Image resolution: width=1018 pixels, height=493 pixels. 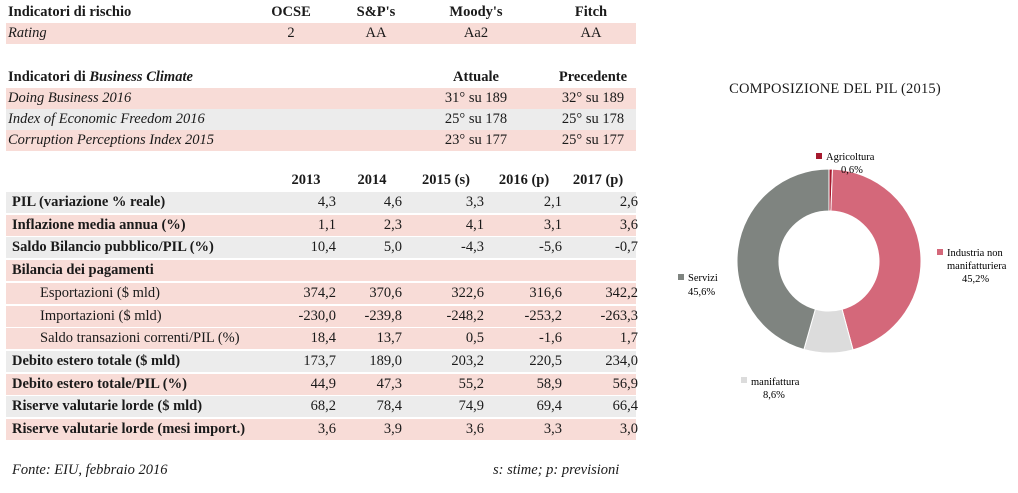 What do you see at coordinates (383, 315) in the screenshot?
I see `macro-row-value: -239,8` at bounding box center [383, 315].